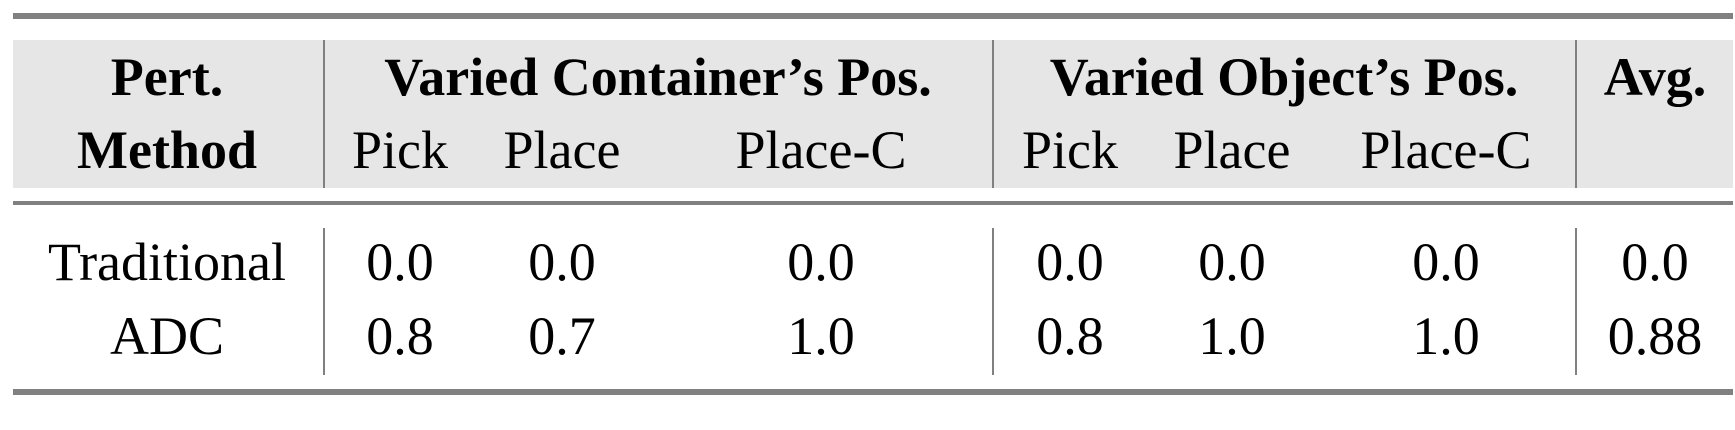 This screenshot has width=1735, height=430. What do you see at coordinates (167, 336) in the screenshot?
I see `row-method: ADC` at bounding box center [167, 336].